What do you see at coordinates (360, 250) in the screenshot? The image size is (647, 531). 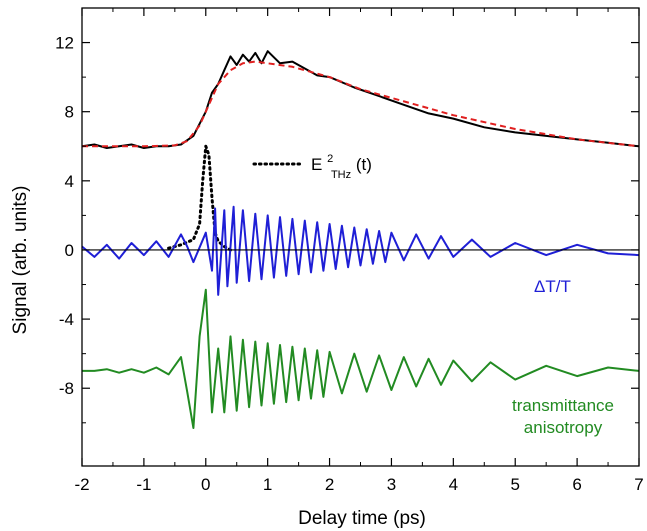 I see `delta-t-line` at bounding box center [360, 250].